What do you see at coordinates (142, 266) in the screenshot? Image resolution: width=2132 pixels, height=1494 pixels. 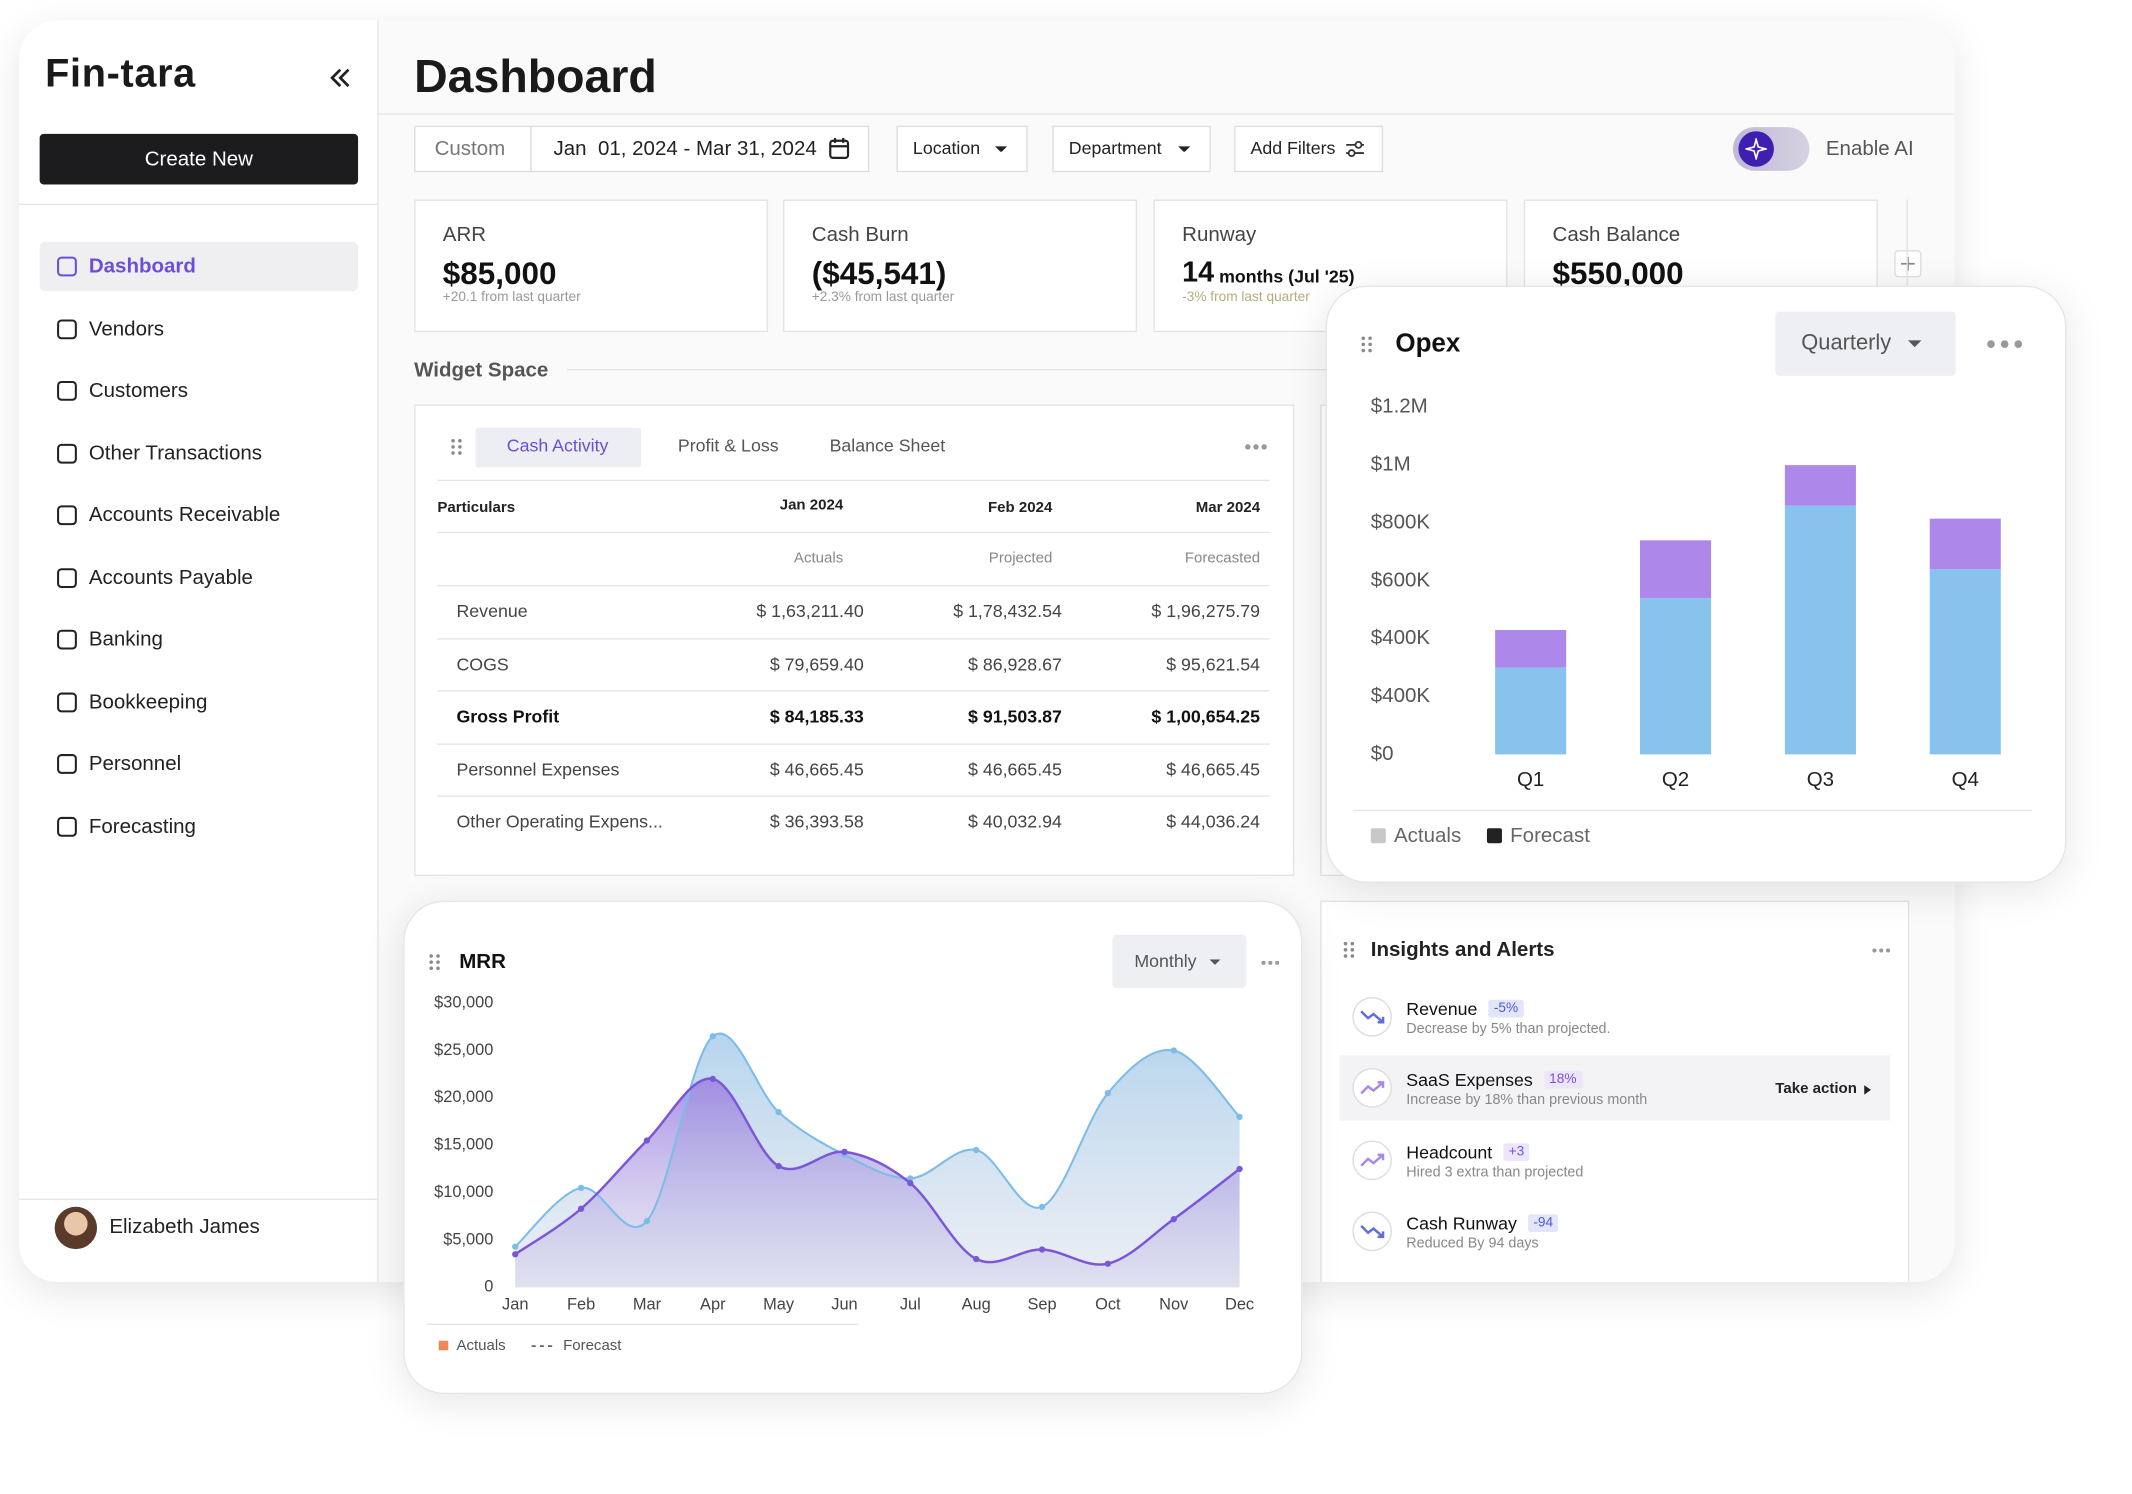 I see `nav-item: Dashboard` at bounding box center [142, 266].